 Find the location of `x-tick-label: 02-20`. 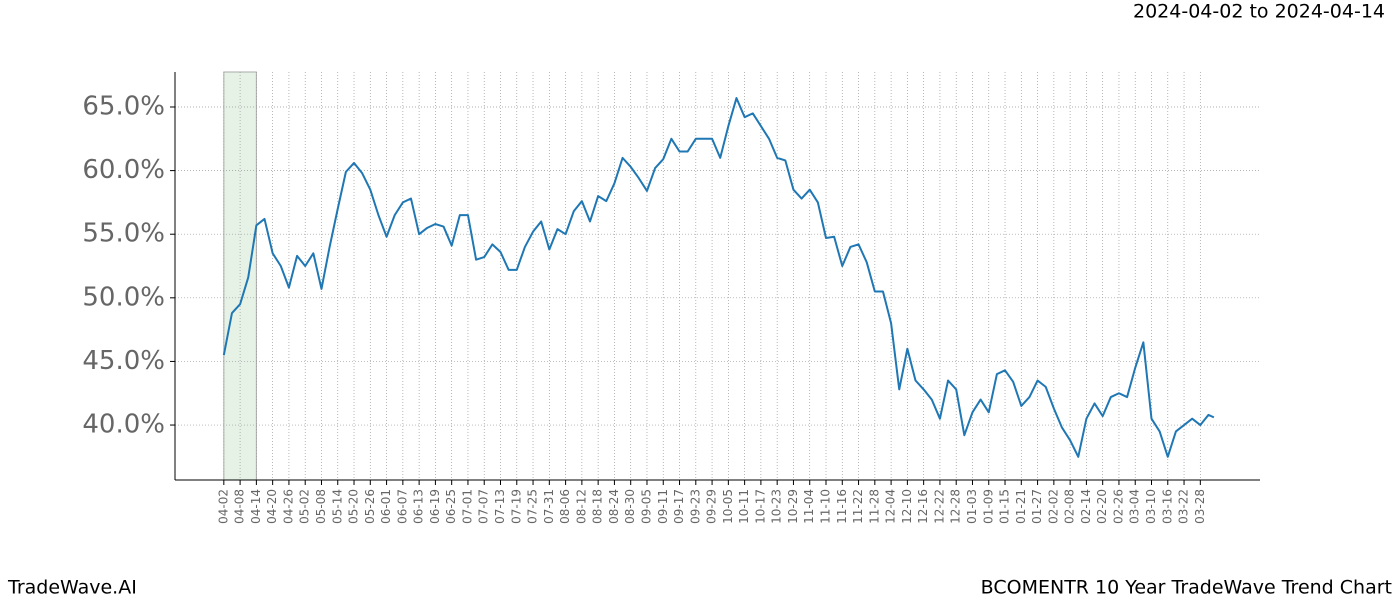

x-tick-label: 02-20 is located at coordinates (1102, 506).